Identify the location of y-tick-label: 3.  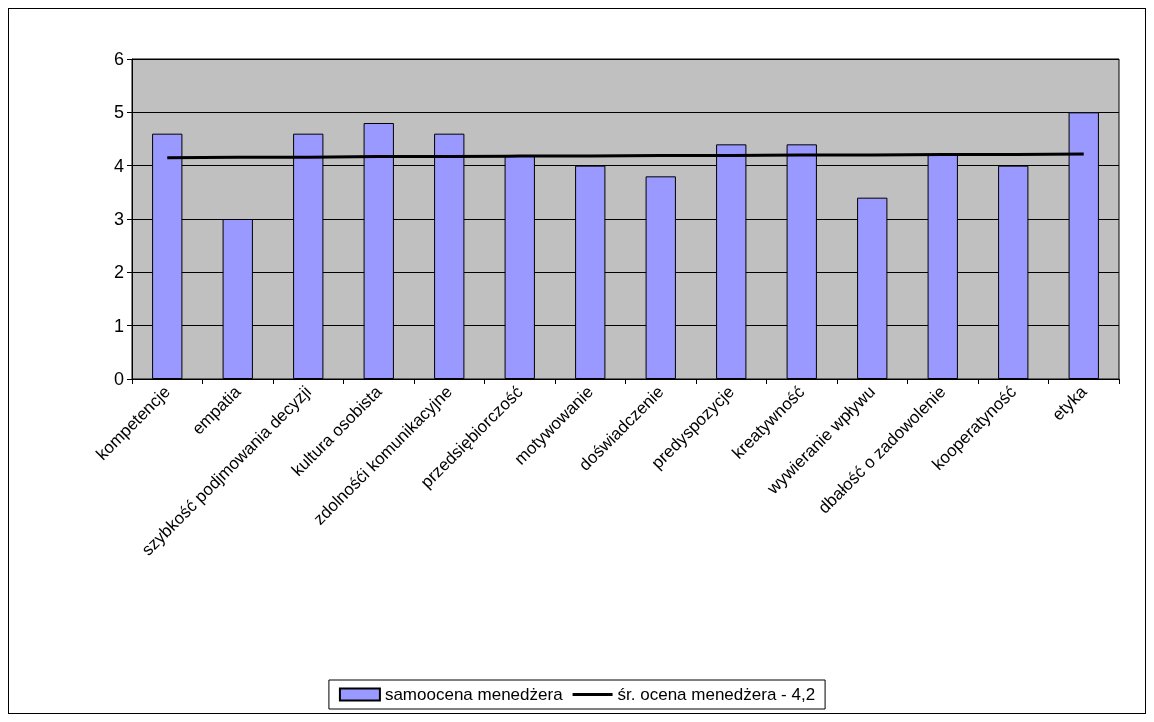
(118, 219).